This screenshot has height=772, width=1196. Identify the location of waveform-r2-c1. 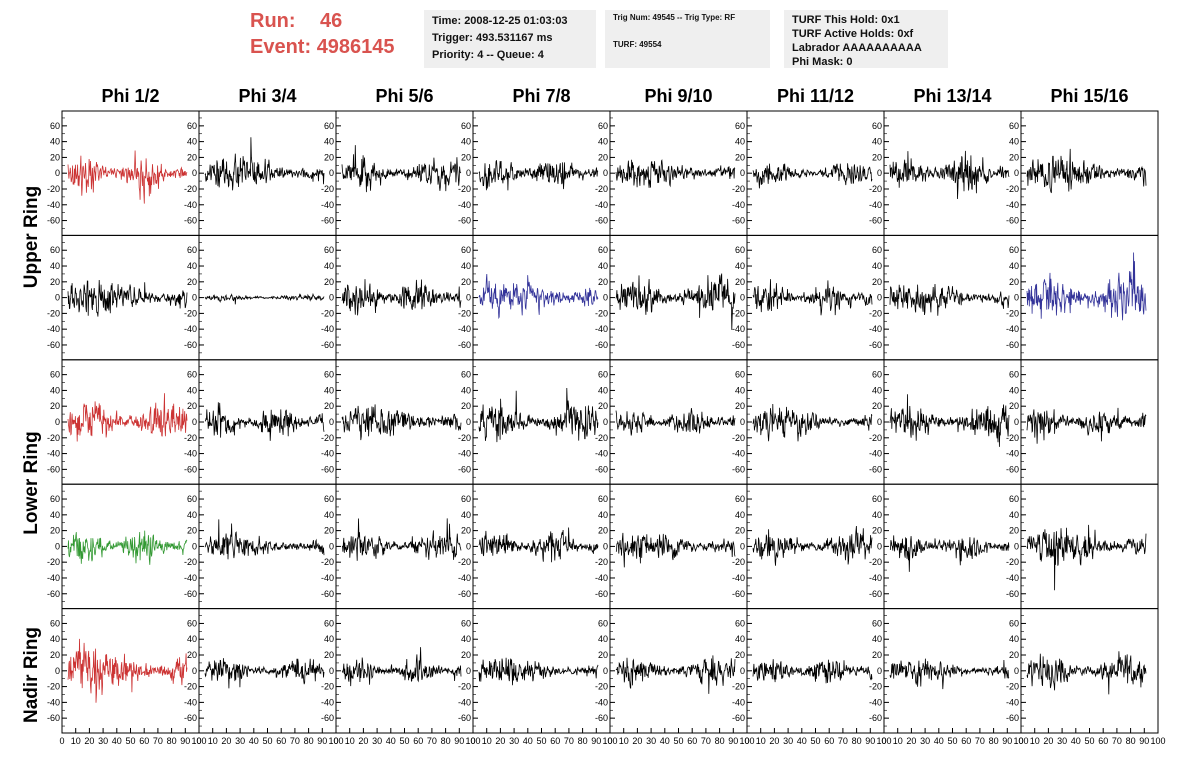
(264, 421).